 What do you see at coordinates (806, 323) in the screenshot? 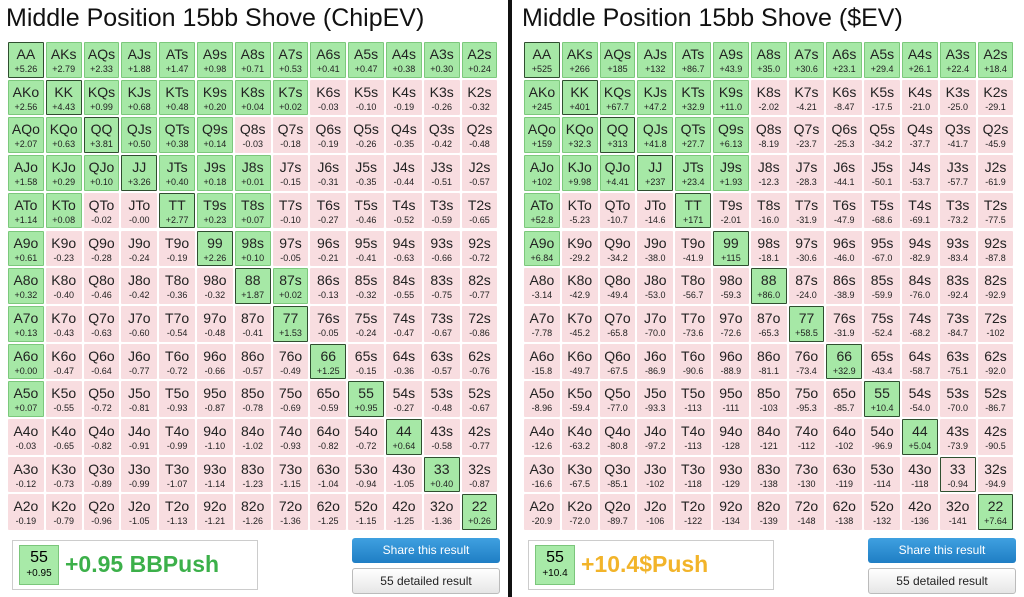
I see `hand-cell: 77 +58.5` at bounding box center [806, 323].